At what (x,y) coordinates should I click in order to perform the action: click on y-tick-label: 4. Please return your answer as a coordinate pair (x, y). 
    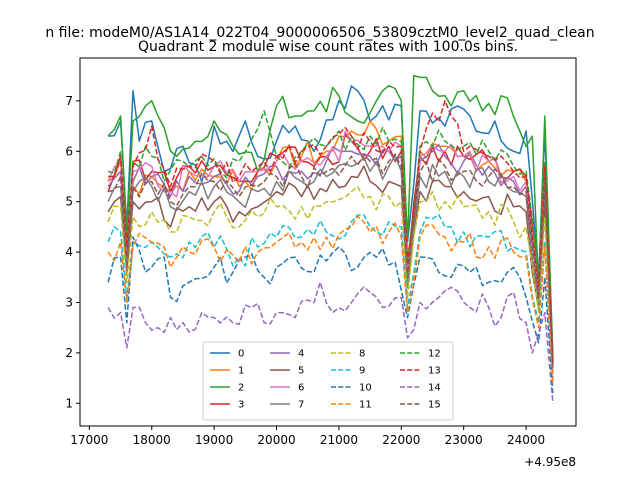
    Looking at the image, I should click on (69, 252).